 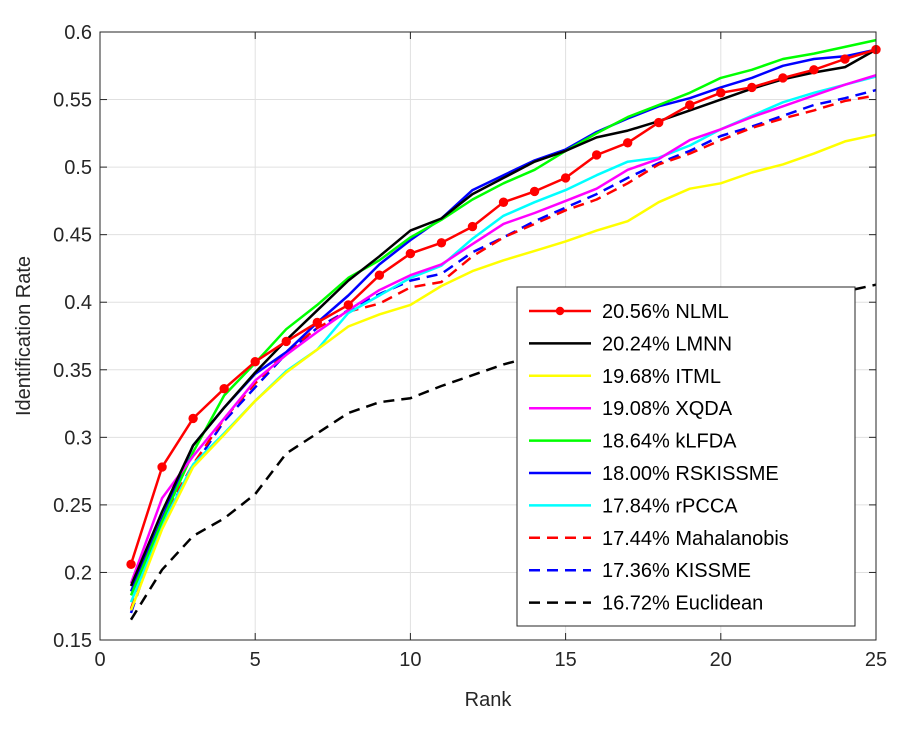 What do you see at coordinates (72, 101) in the screenshot?
I see `y-tick-label: 0.55` at bounding box center [72, 101].